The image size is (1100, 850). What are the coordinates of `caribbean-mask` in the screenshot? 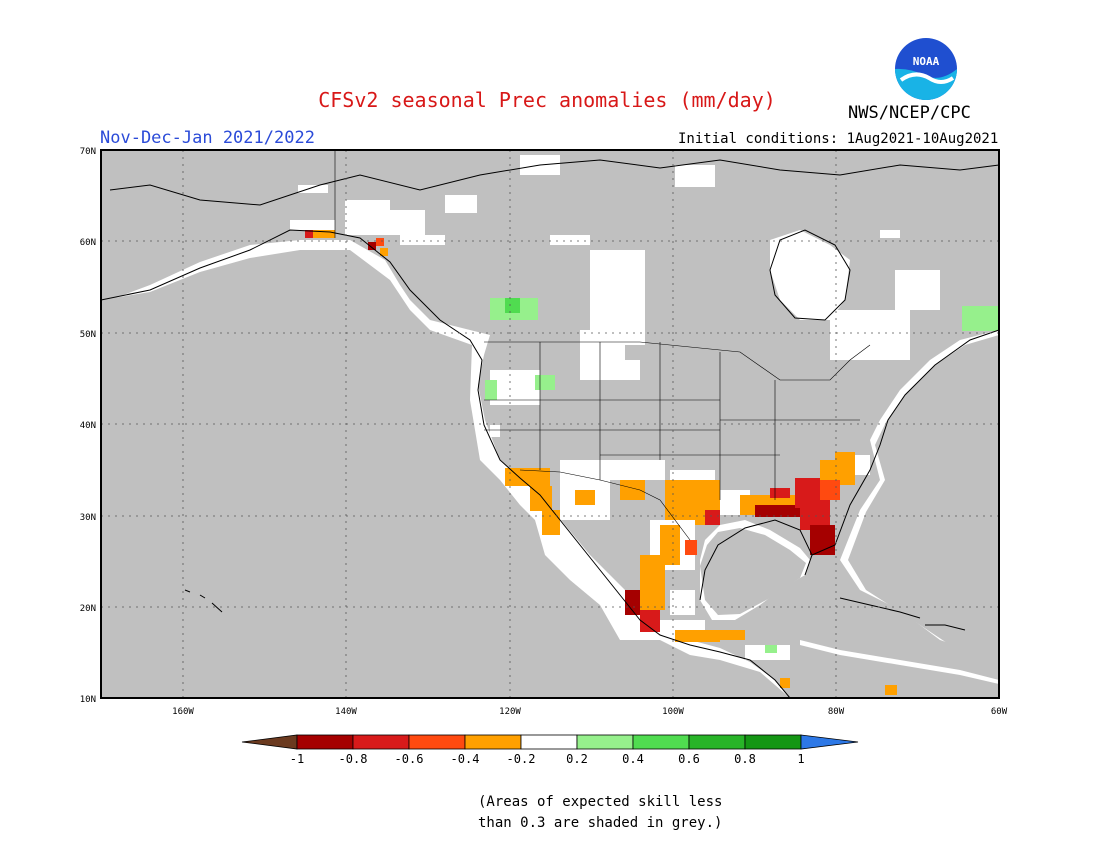 It's located at (899, 671).